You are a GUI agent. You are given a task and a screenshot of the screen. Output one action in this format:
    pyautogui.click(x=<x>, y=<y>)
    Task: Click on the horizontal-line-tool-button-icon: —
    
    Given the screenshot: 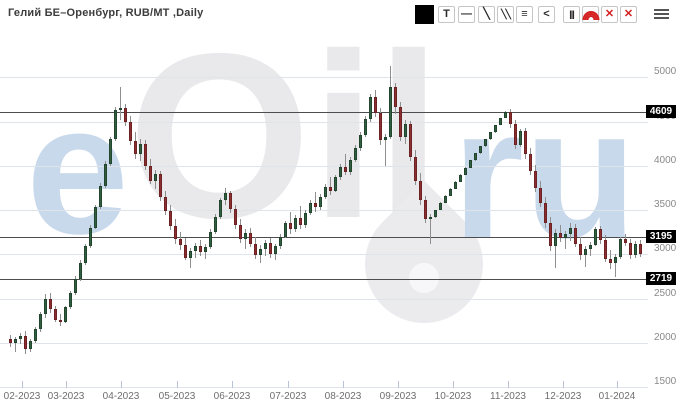 What is the action you would take?
    pyautogui.click(x=466, y=14)
    